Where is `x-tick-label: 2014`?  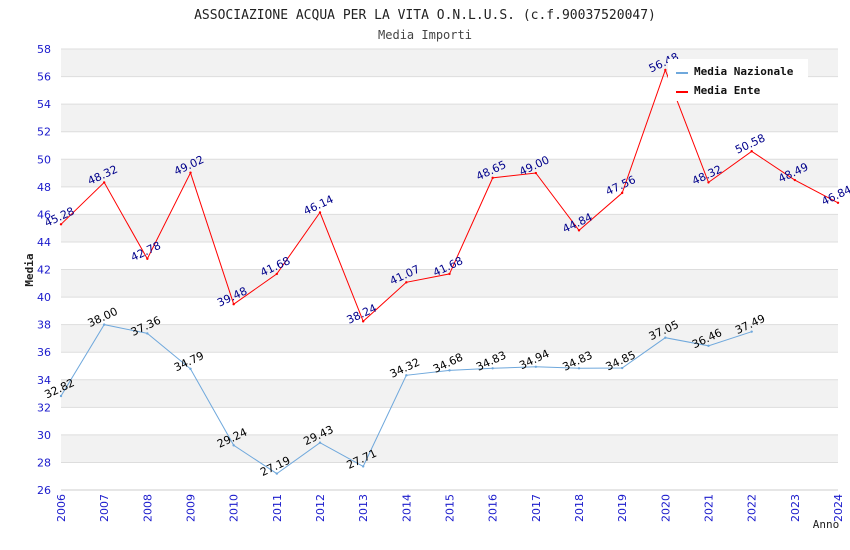 x-tick-label: 2014 is located at coordinates (406, 508).